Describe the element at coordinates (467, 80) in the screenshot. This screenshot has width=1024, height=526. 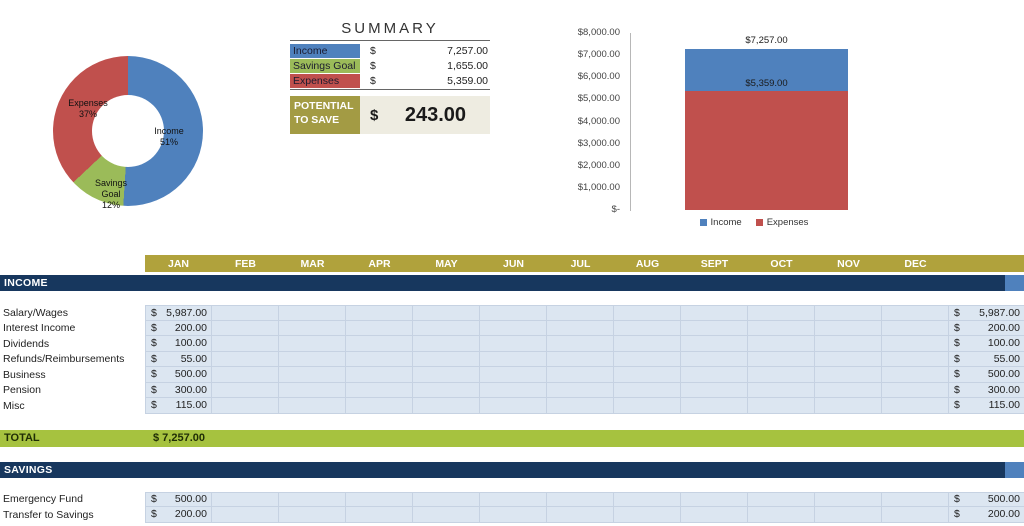
I see `summary-expenses-value: 5,359.00` at that location.